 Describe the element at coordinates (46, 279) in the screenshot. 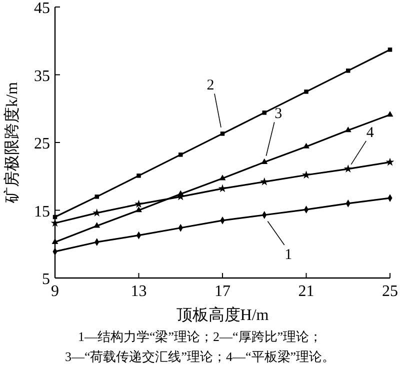

I see `y-tick-label: 5` at that location.